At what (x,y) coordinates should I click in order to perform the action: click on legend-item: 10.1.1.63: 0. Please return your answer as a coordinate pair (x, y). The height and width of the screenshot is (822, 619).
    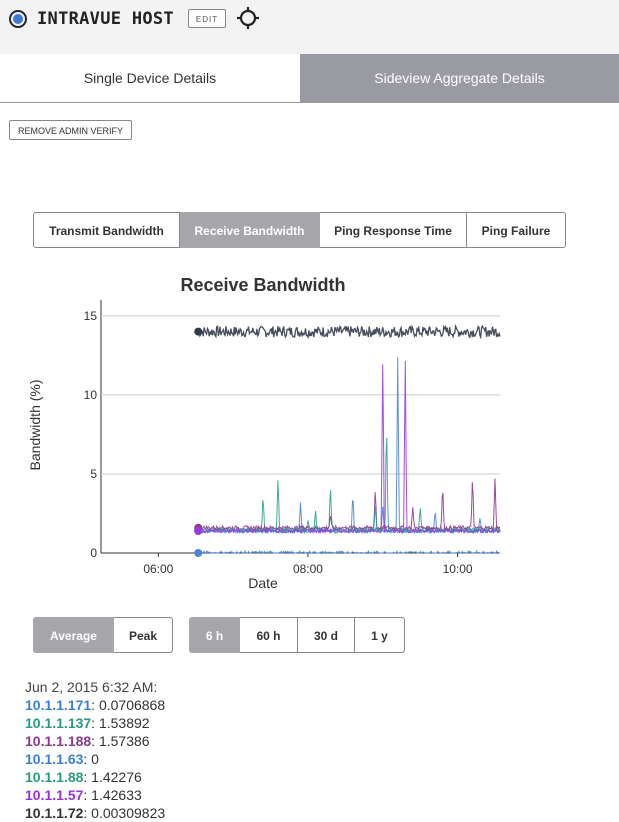
    Looking at the image, I should click on (62, 759).